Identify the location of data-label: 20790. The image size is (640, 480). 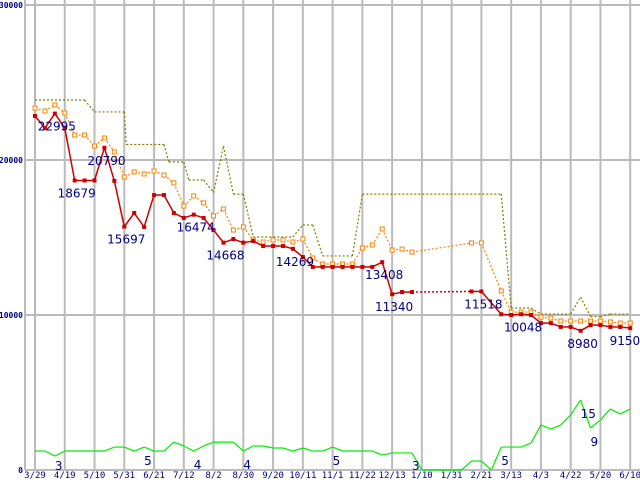
(106, 161).